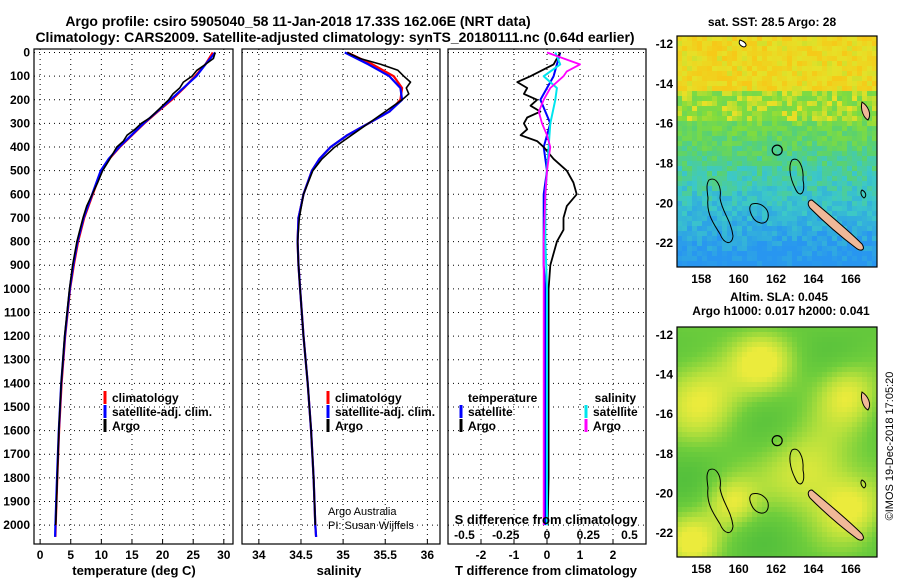  What do you see at coordinates (16, 431) in the screenshot?
I see `depth-tick-label: 1600` at bounding box center [16, 431].